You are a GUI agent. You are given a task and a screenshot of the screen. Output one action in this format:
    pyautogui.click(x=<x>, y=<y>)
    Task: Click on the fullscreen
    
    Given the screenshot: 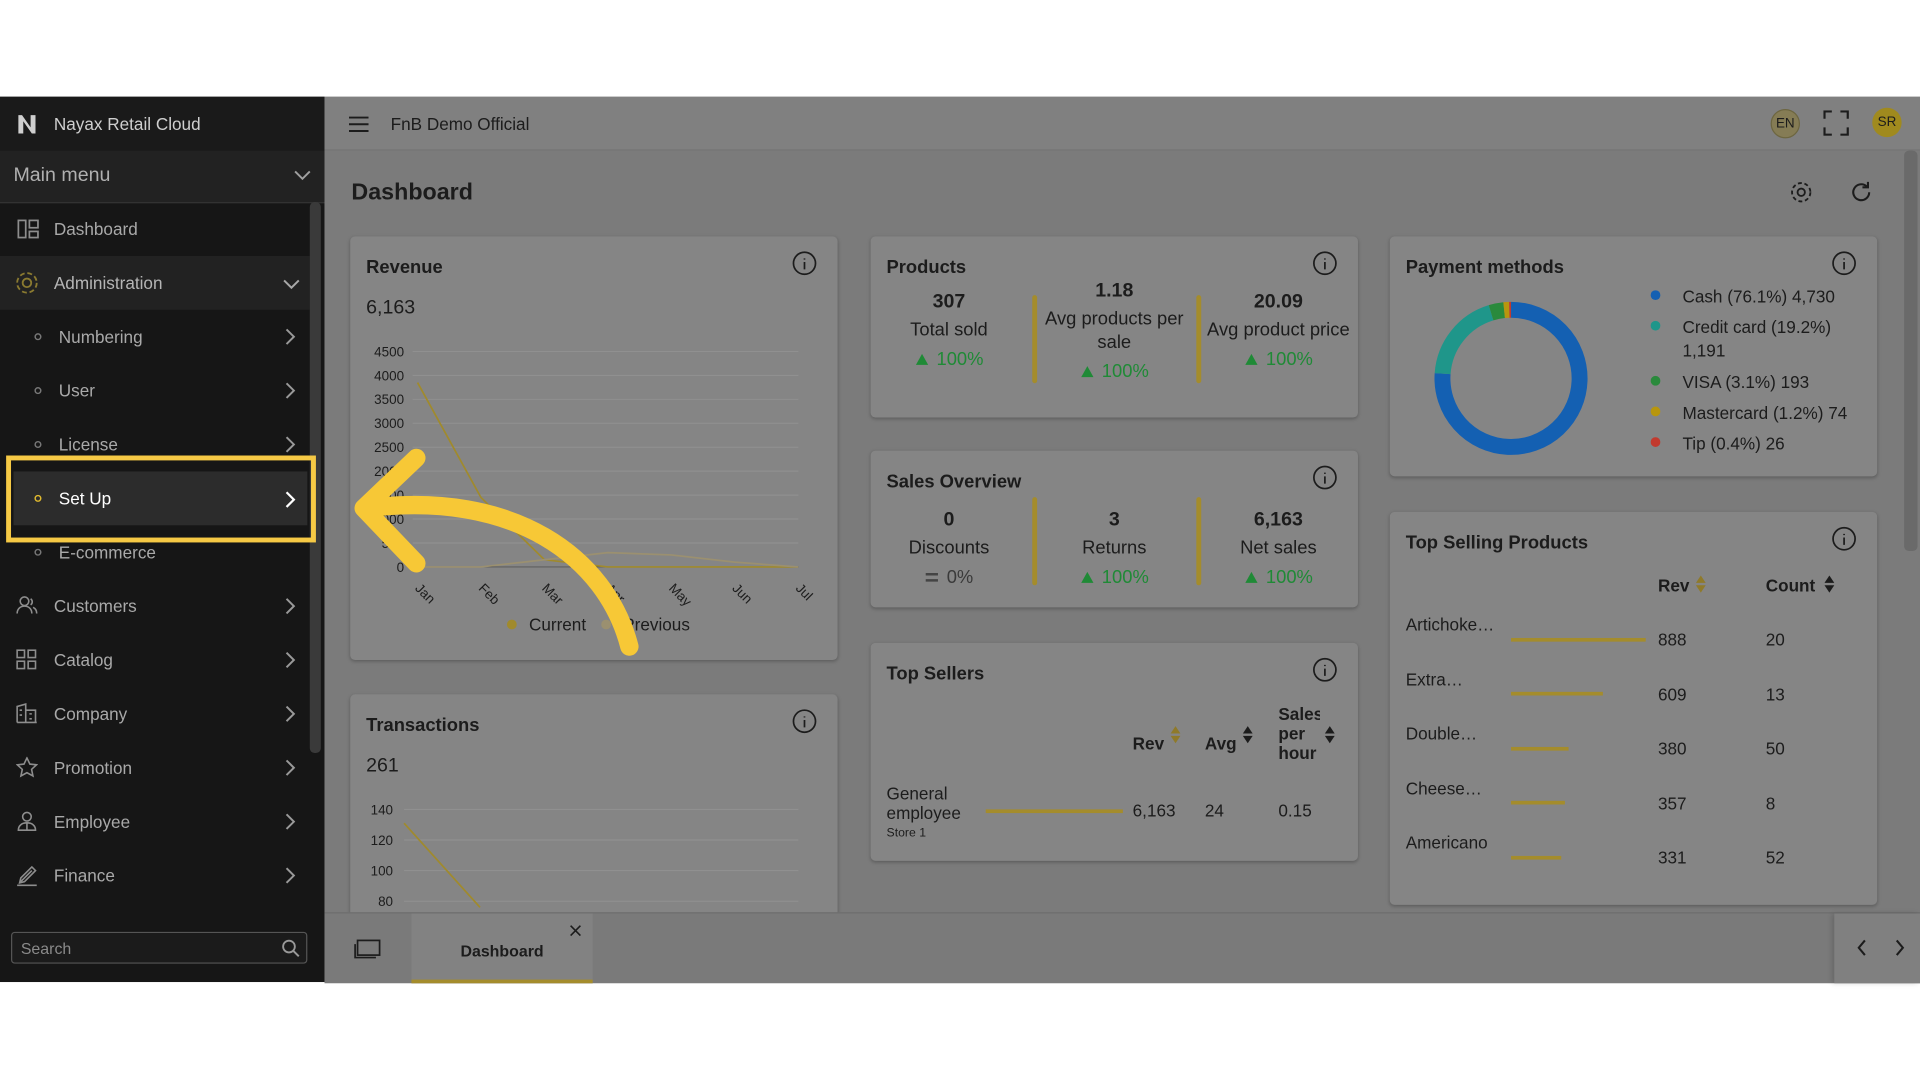 What is the action you would take?
    pyautogui.click(x=1836, y=123)
    